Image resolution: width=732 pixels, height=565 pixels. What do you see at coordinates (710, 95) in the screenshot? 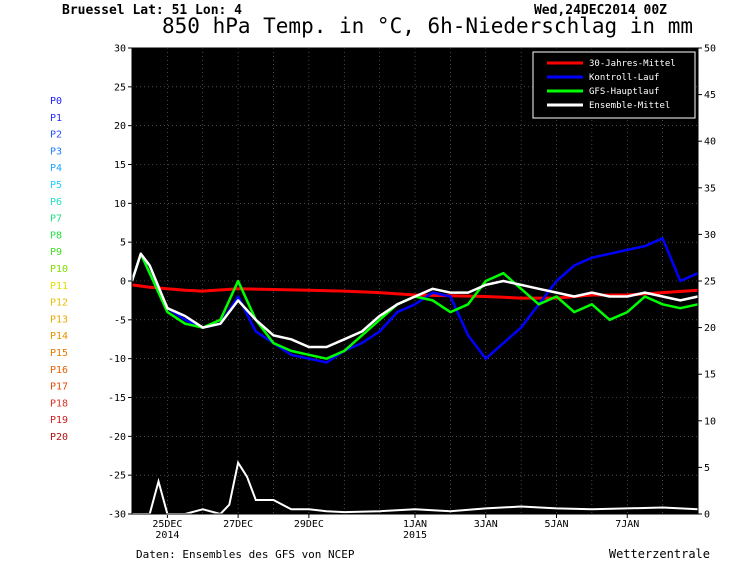
I see `y-tick-label-right: 45` at bounding box center [710, 95].